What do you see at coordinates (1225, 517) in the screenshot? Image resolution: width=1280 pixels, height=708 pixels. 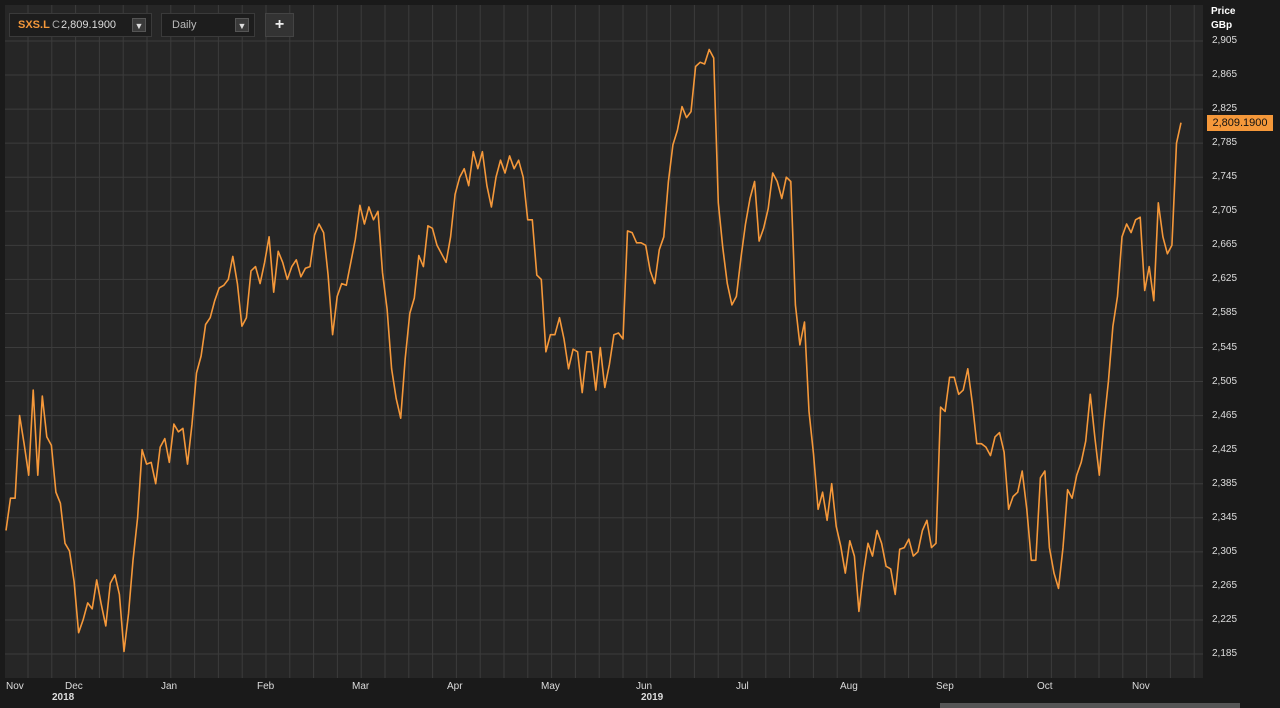 I see `y-tick-label: 2,345` at bounding box center [1225, 517].